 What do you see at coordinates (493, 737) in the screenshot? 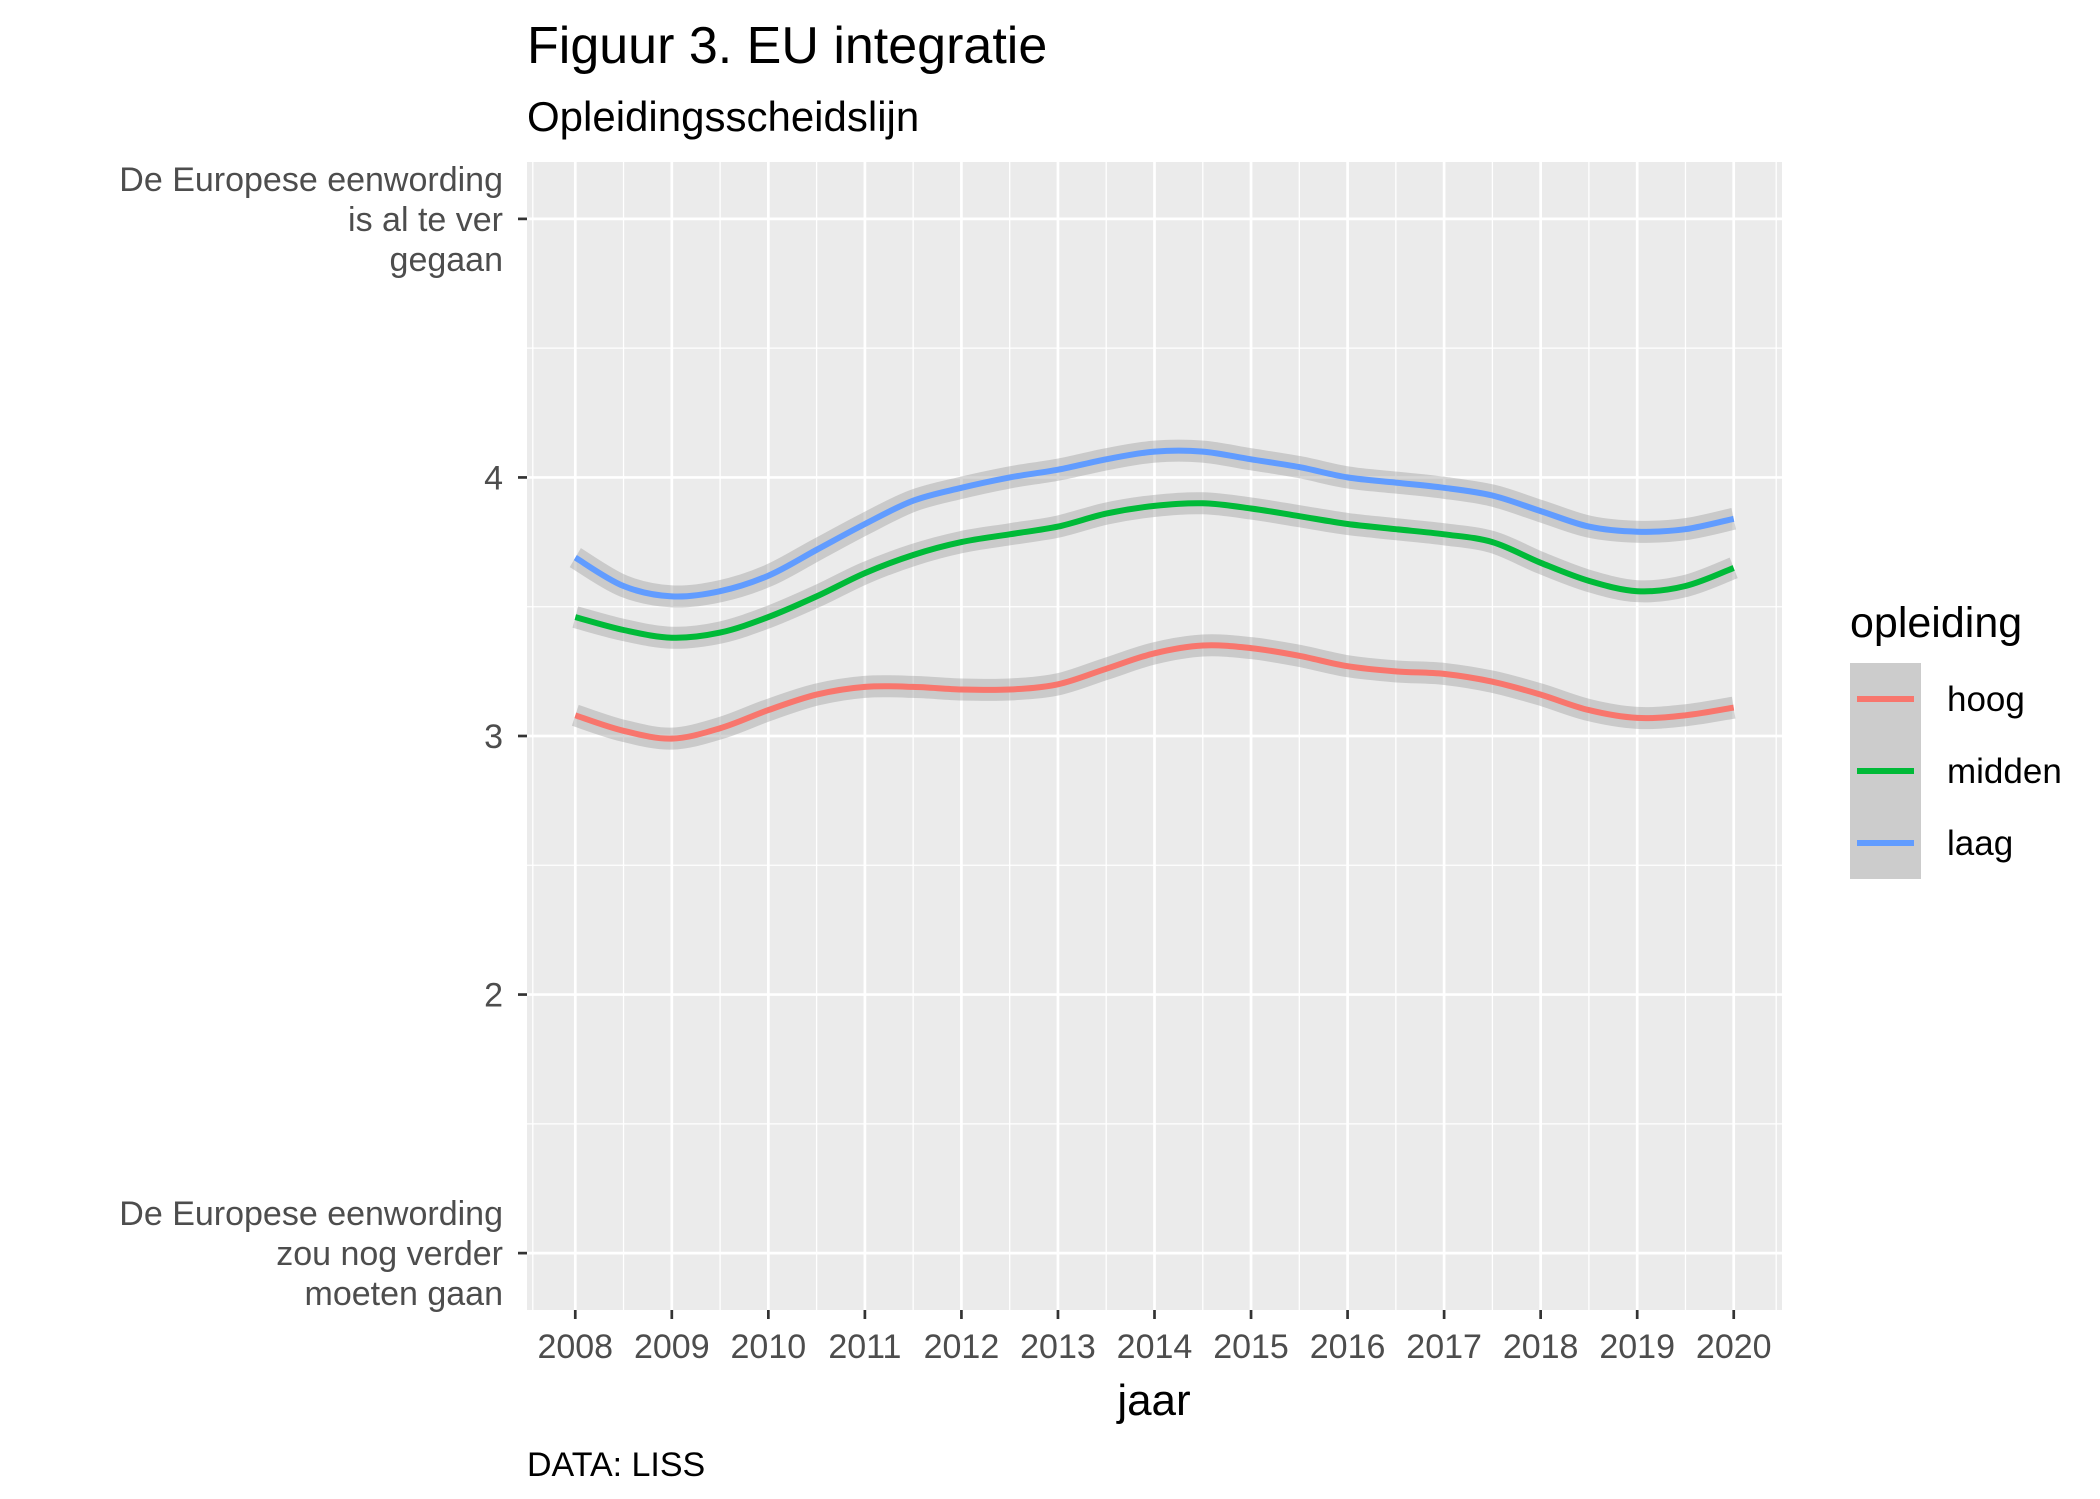
I see `y-tick-label: 3` at bounding box center [493, 737].